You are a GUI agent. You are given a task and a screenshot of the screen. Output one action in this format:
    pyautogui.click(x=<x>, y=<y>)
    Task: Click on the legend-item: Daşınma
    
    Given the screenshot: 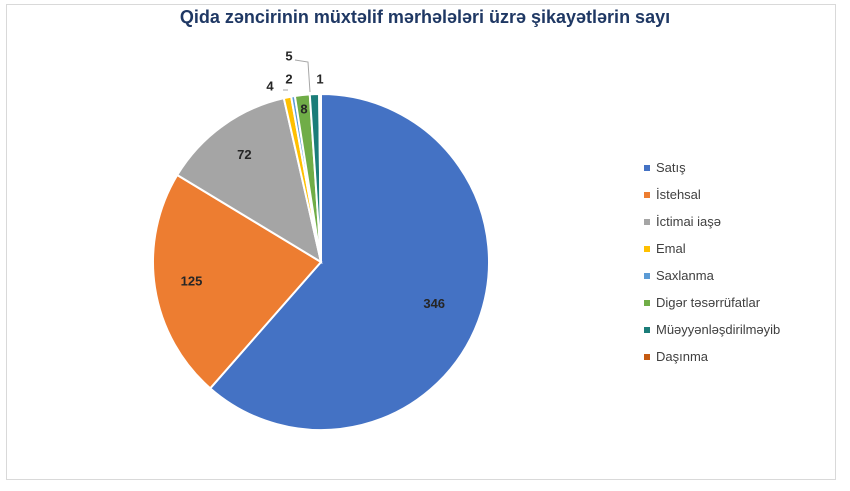 What is the action you would take?
    pyautogui.click(x=712, y=356)
    